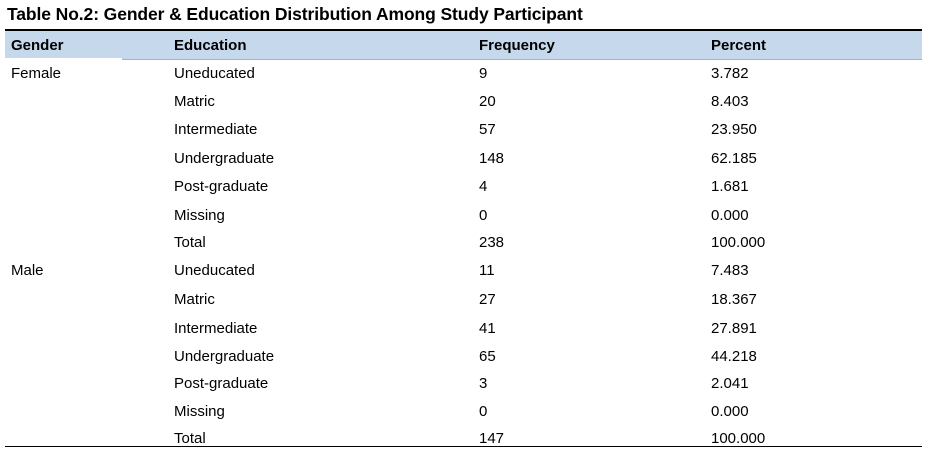  Describe the element at coordinates (463, 446) in the screenshot. I see `table-bottom-rule` at that location.